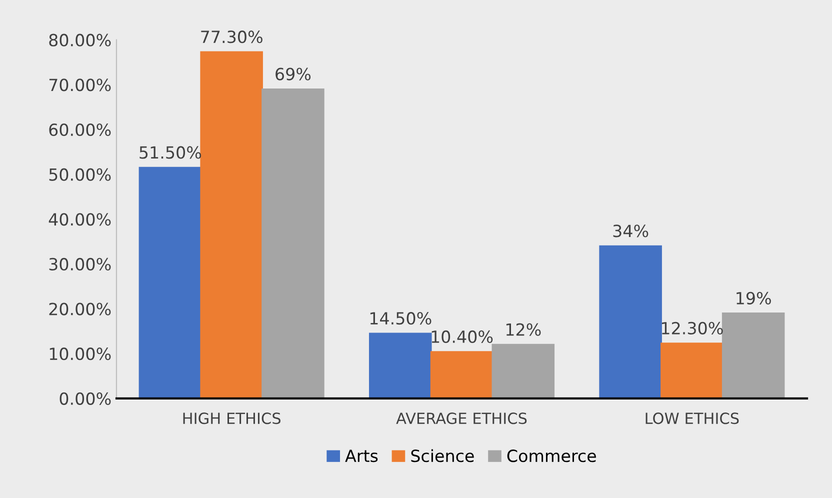 The height and width of the screenshot is (498, 832). What do you see at coordinates (361, 456) in the screenshot?
I see `legend-label: Arts` at bounding box center [361, 456].